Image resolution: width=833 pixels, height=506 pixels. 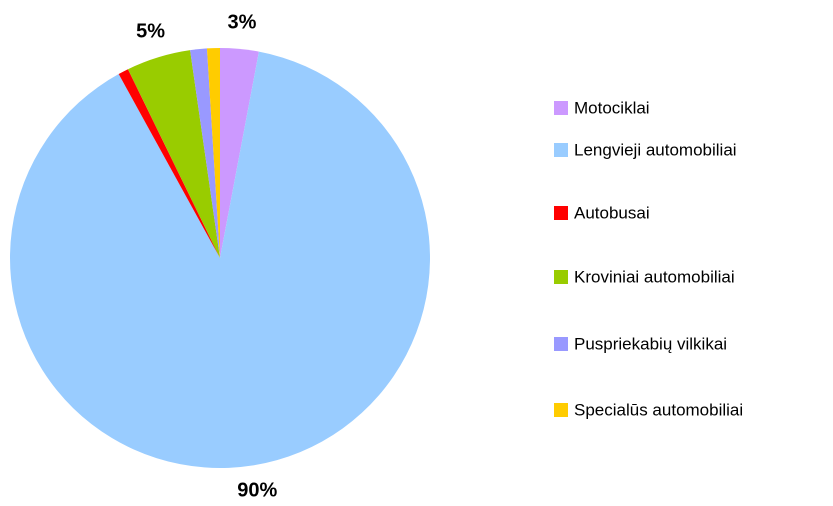 What do you see at coordinates (150, 32) in the screenshot?
I see `data-label: 5%` at bounding box center [150, 32].